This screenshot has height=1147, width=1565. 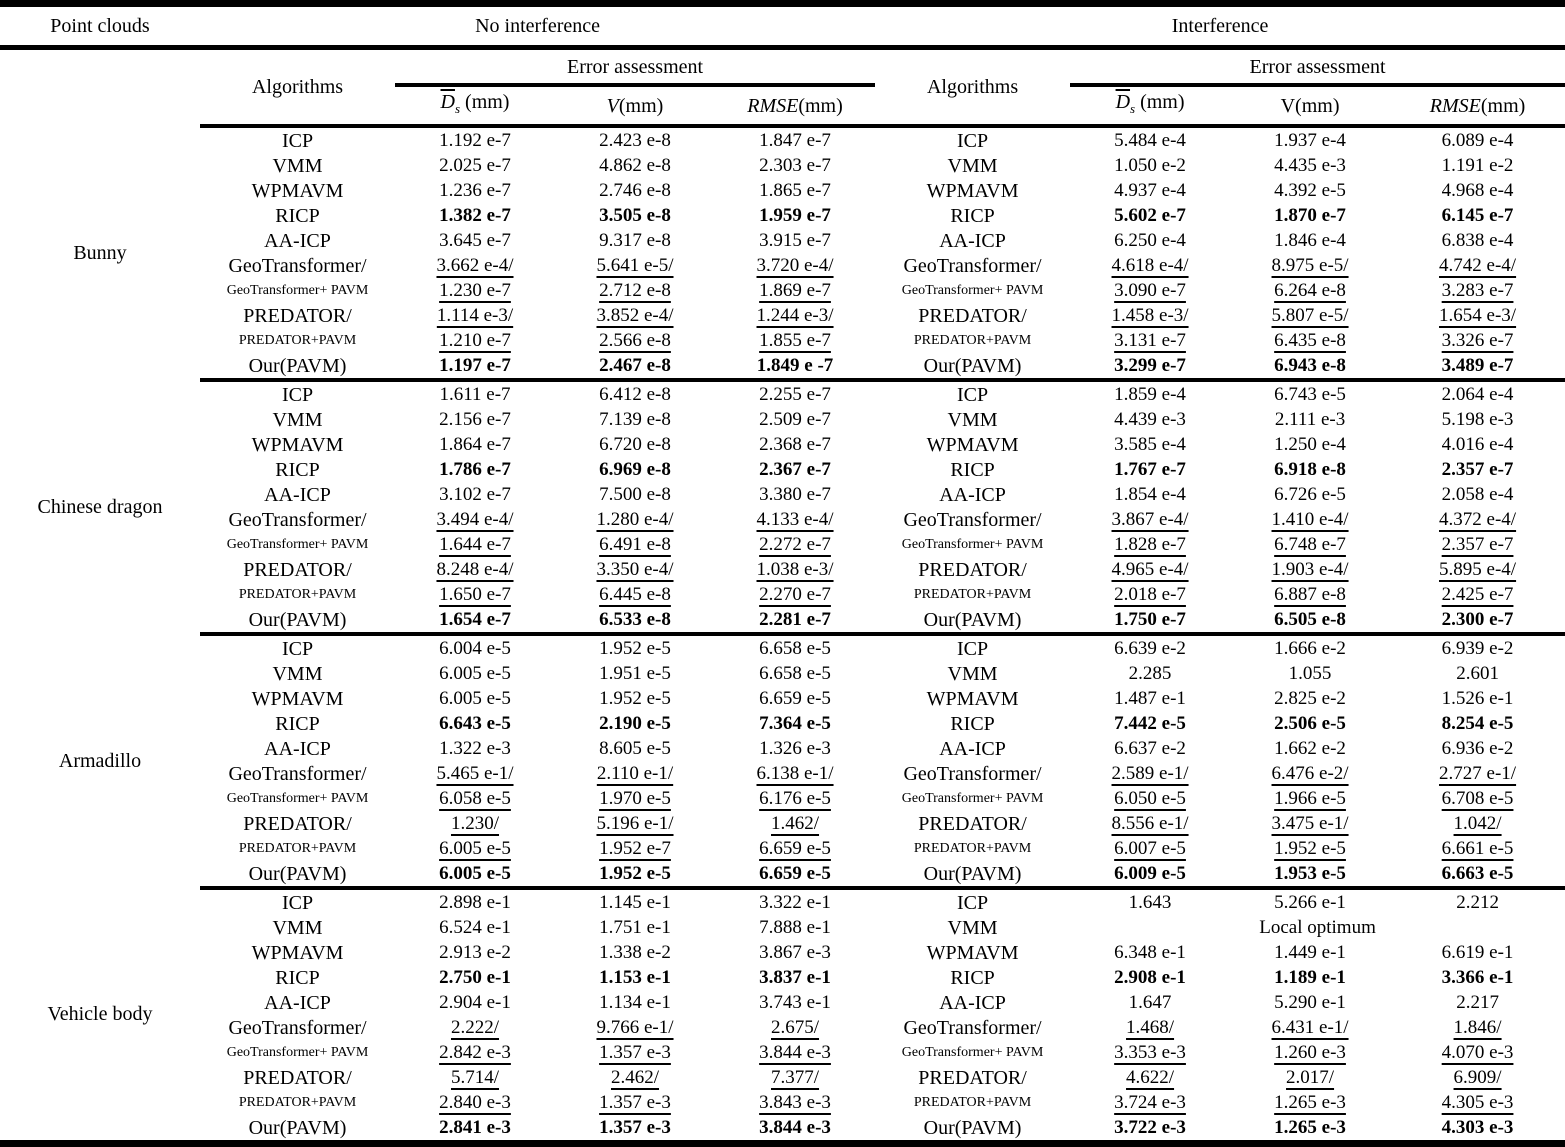 I want to click on metric-value-cell: 8.605 e-5, so click(x=635, y=748).